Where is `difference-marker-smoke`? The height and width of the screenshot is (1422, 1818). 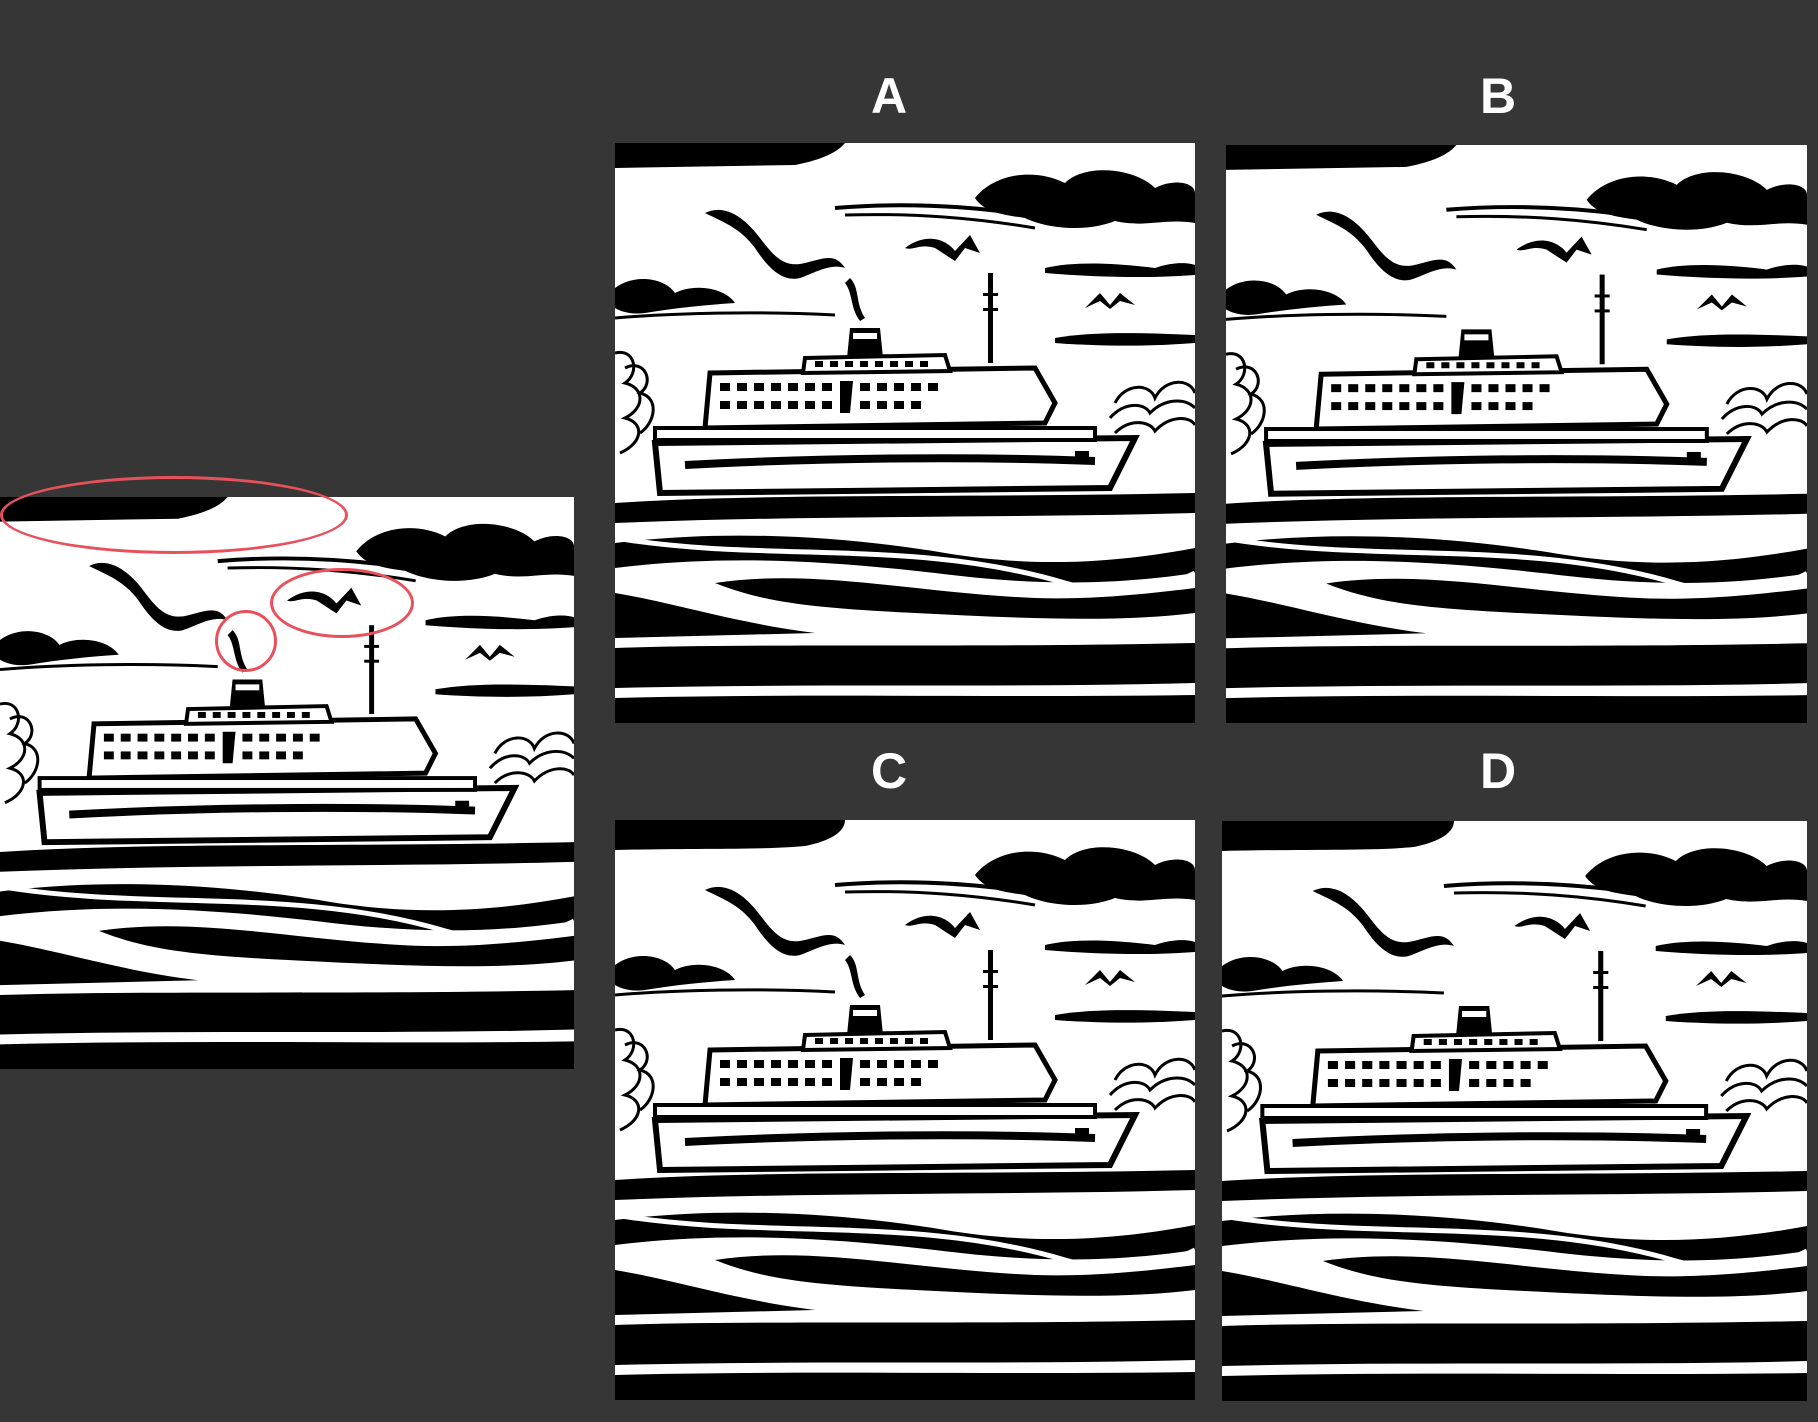
difference-marker-smoke is located at coordinates (246, 641).